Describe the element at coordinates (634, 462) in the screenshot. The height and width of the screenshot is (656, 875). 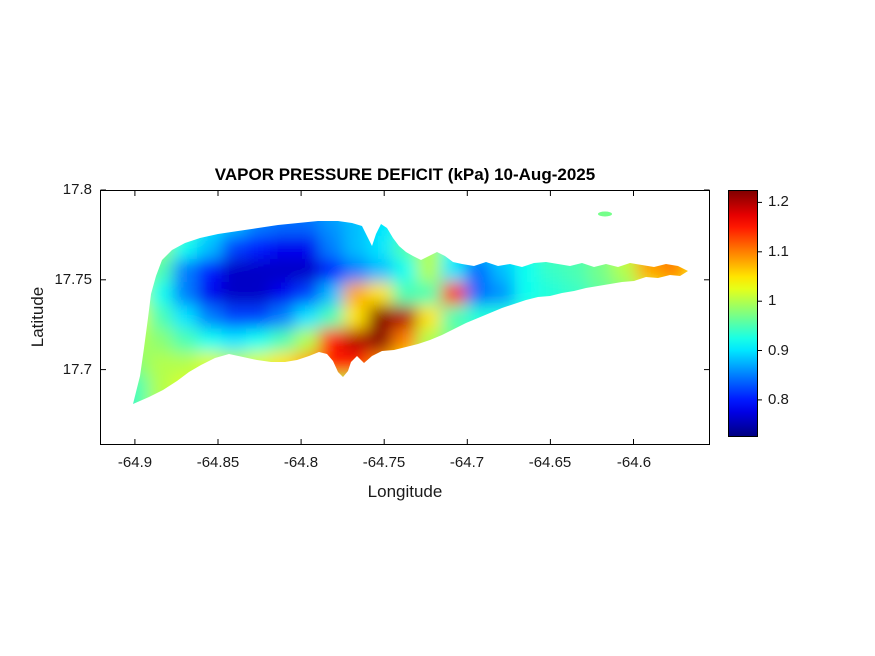
I see `x-tick-label-6: -64.6` at that location.